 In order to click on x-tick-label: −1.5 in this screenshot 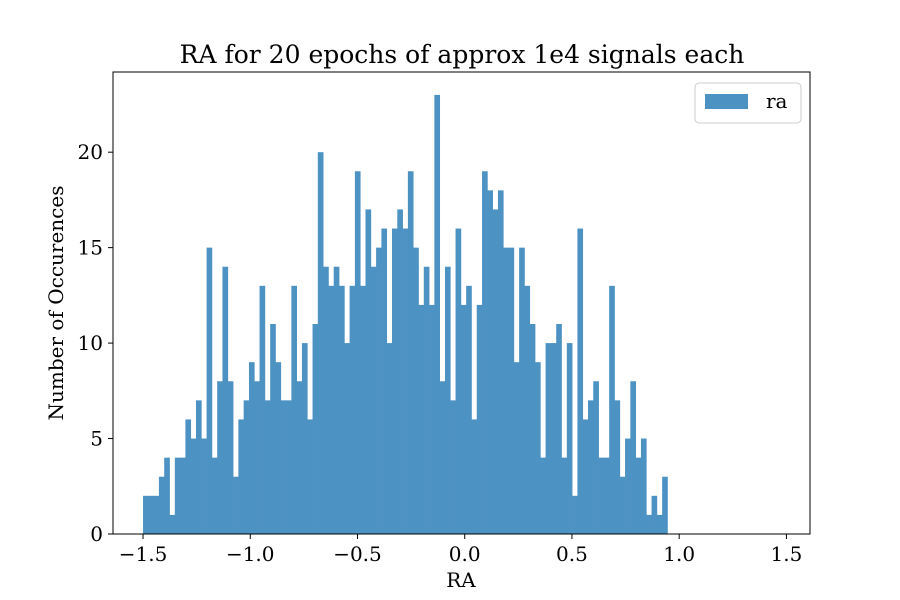, I will do `click(143, 554)`.